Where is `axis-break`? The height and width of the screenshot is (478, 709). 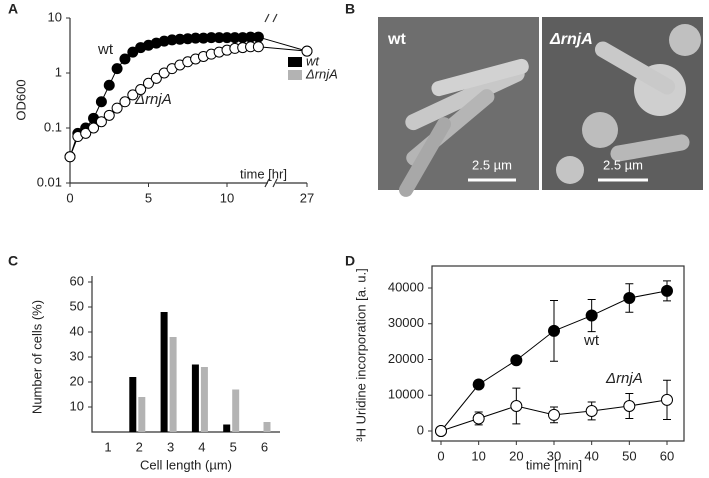 axis-break is located at coordinates (271, 100).